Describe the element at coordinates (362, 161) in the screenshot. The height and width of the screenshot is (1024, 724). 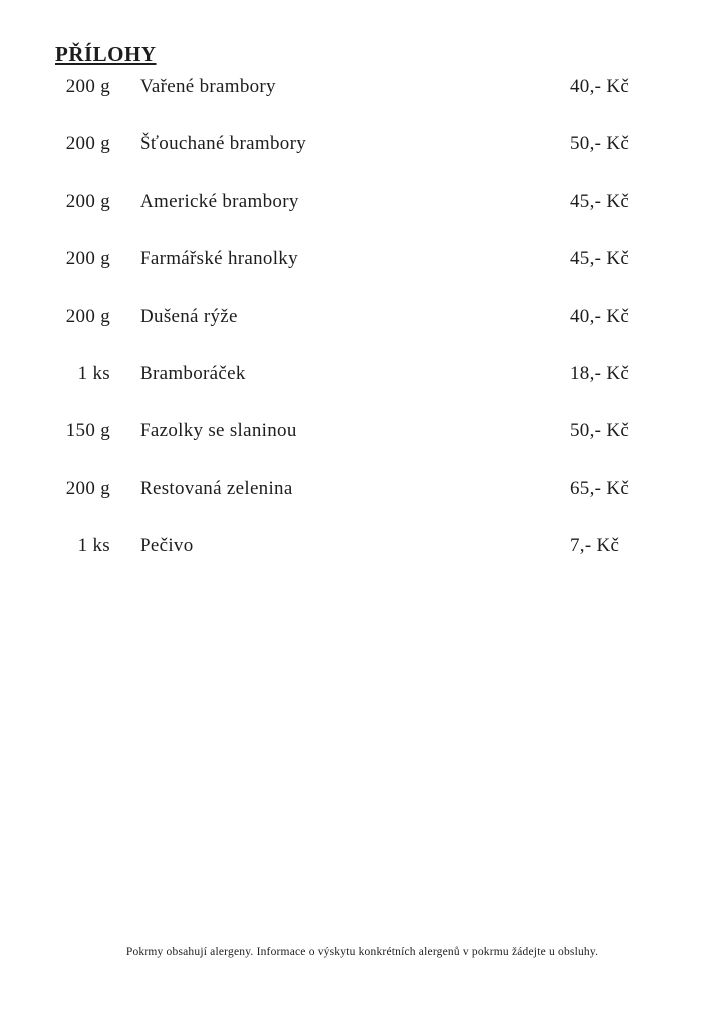
I see `menu-item-row: 200 g Šťouchané brambory 50,- Kč` at that location.